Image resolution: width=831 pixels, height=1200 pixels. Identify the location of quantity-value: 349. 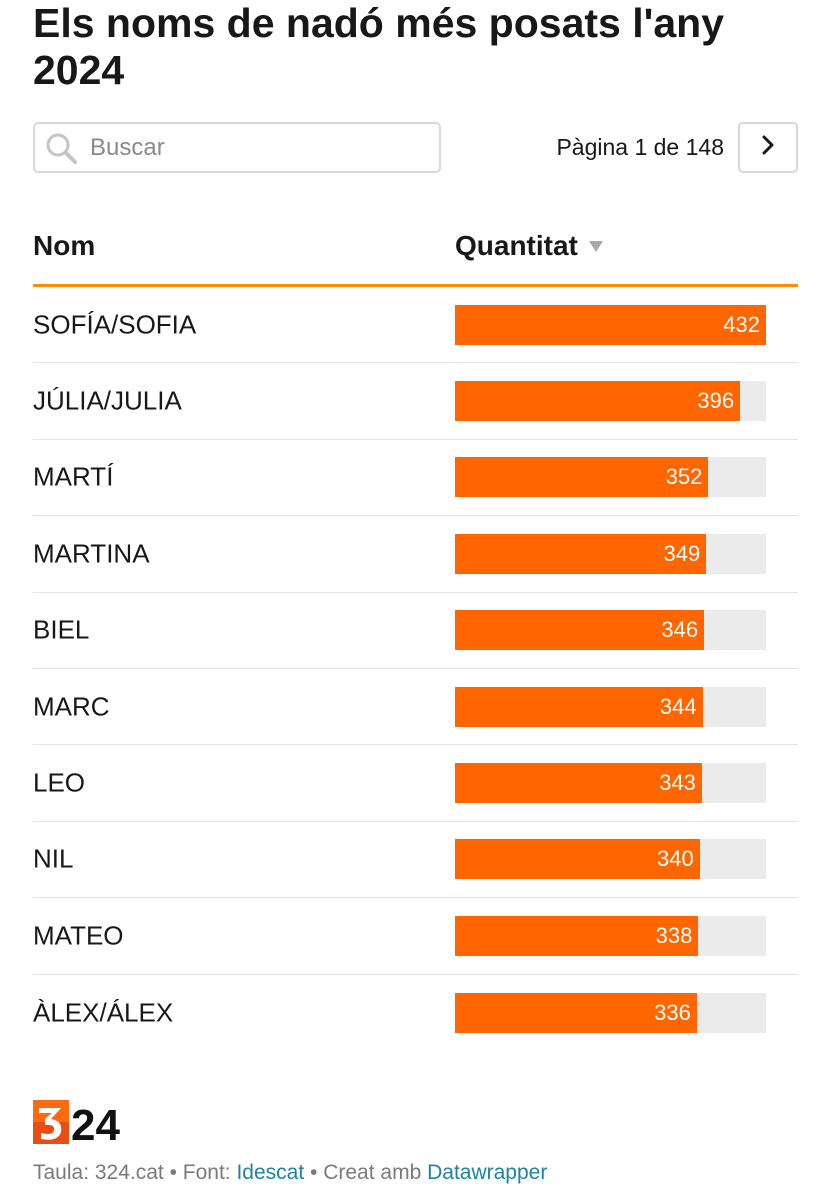
(682, 553).